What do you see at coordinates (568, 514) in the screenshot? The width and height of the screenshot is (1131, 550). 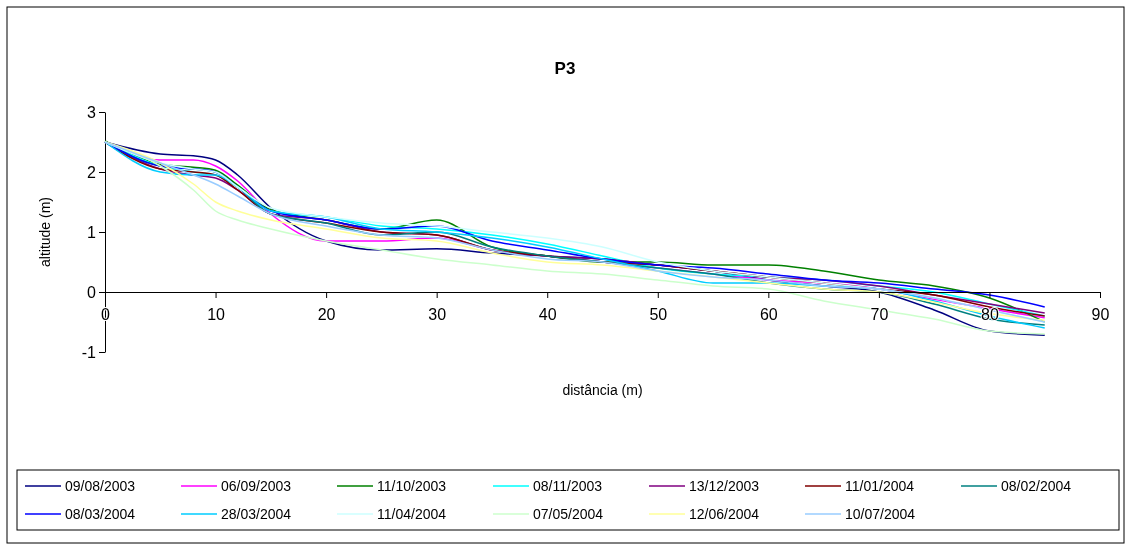 I see `legend-label: 07/05/2004` at bounding box center [568, 514].